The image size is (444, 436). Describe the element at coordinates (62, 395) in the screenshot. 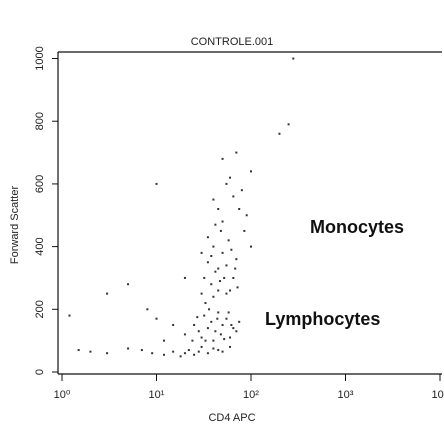

I see `x-tick-label: 10⁰` at that location.